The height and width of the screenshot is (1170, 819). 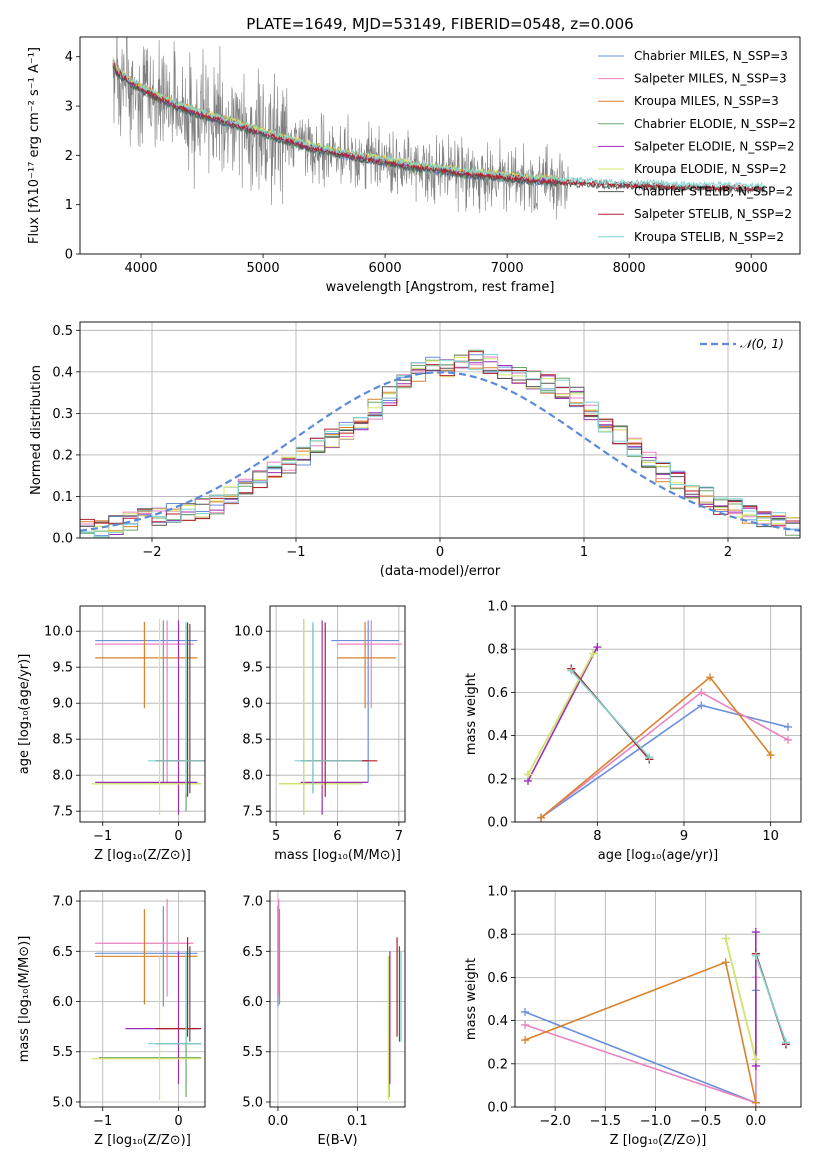 I want to click on y-tick-label: 0.1, so click(x=62, y=497).